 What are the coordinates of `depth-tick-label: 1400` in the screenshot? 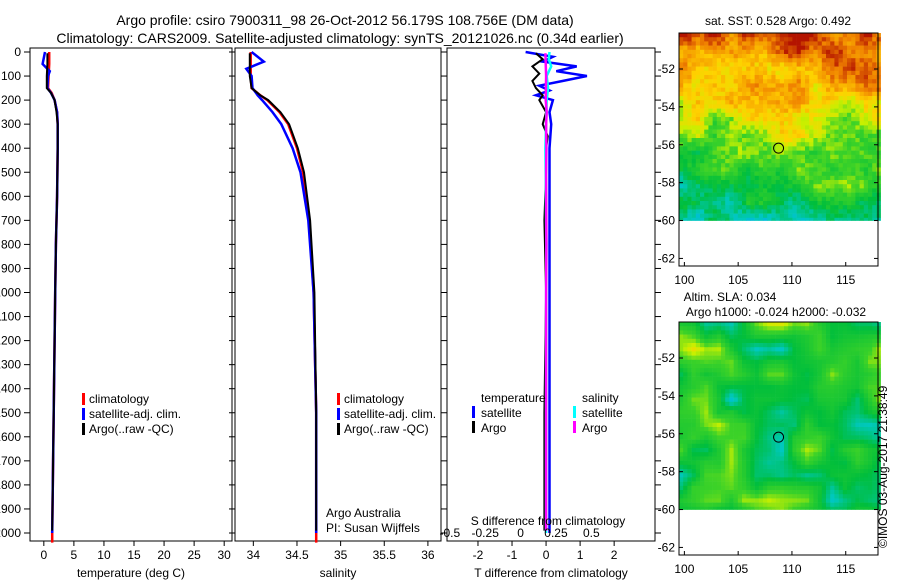 It's located at (10, 389).